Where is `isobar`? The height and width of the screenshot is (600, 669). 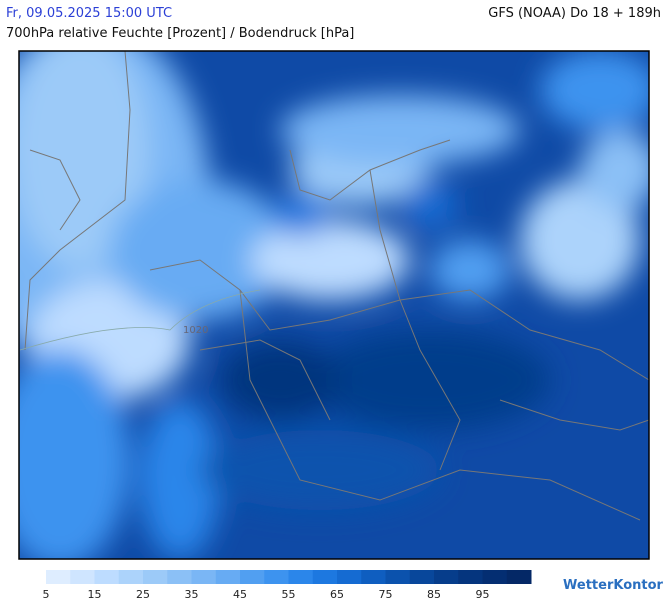
isobar is located at coordinates (140, 320).